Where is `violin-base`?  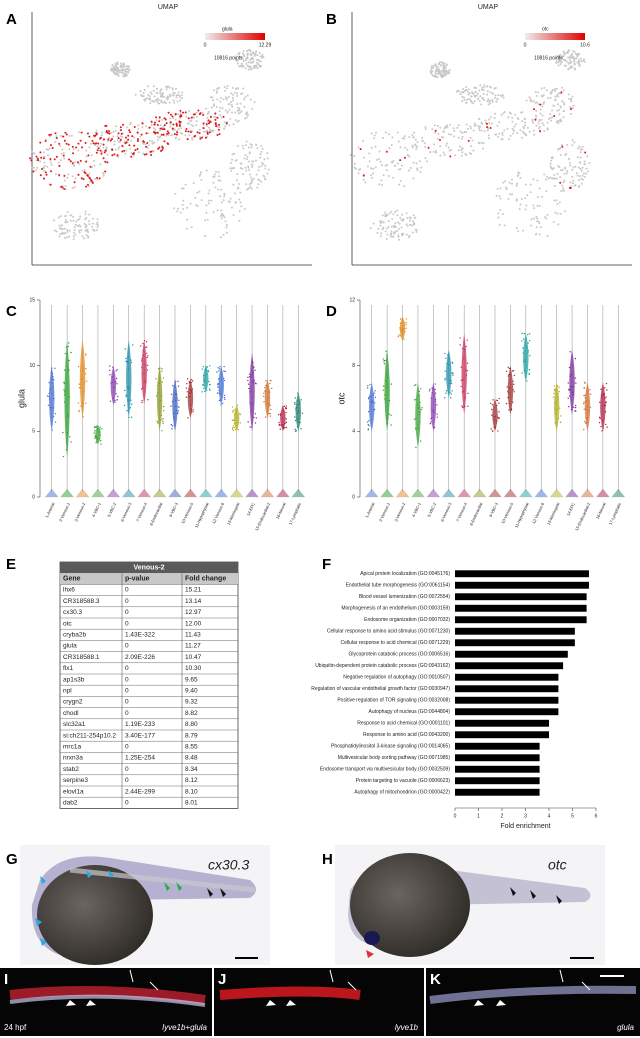 violin-base is located at coordinates (418, 493).